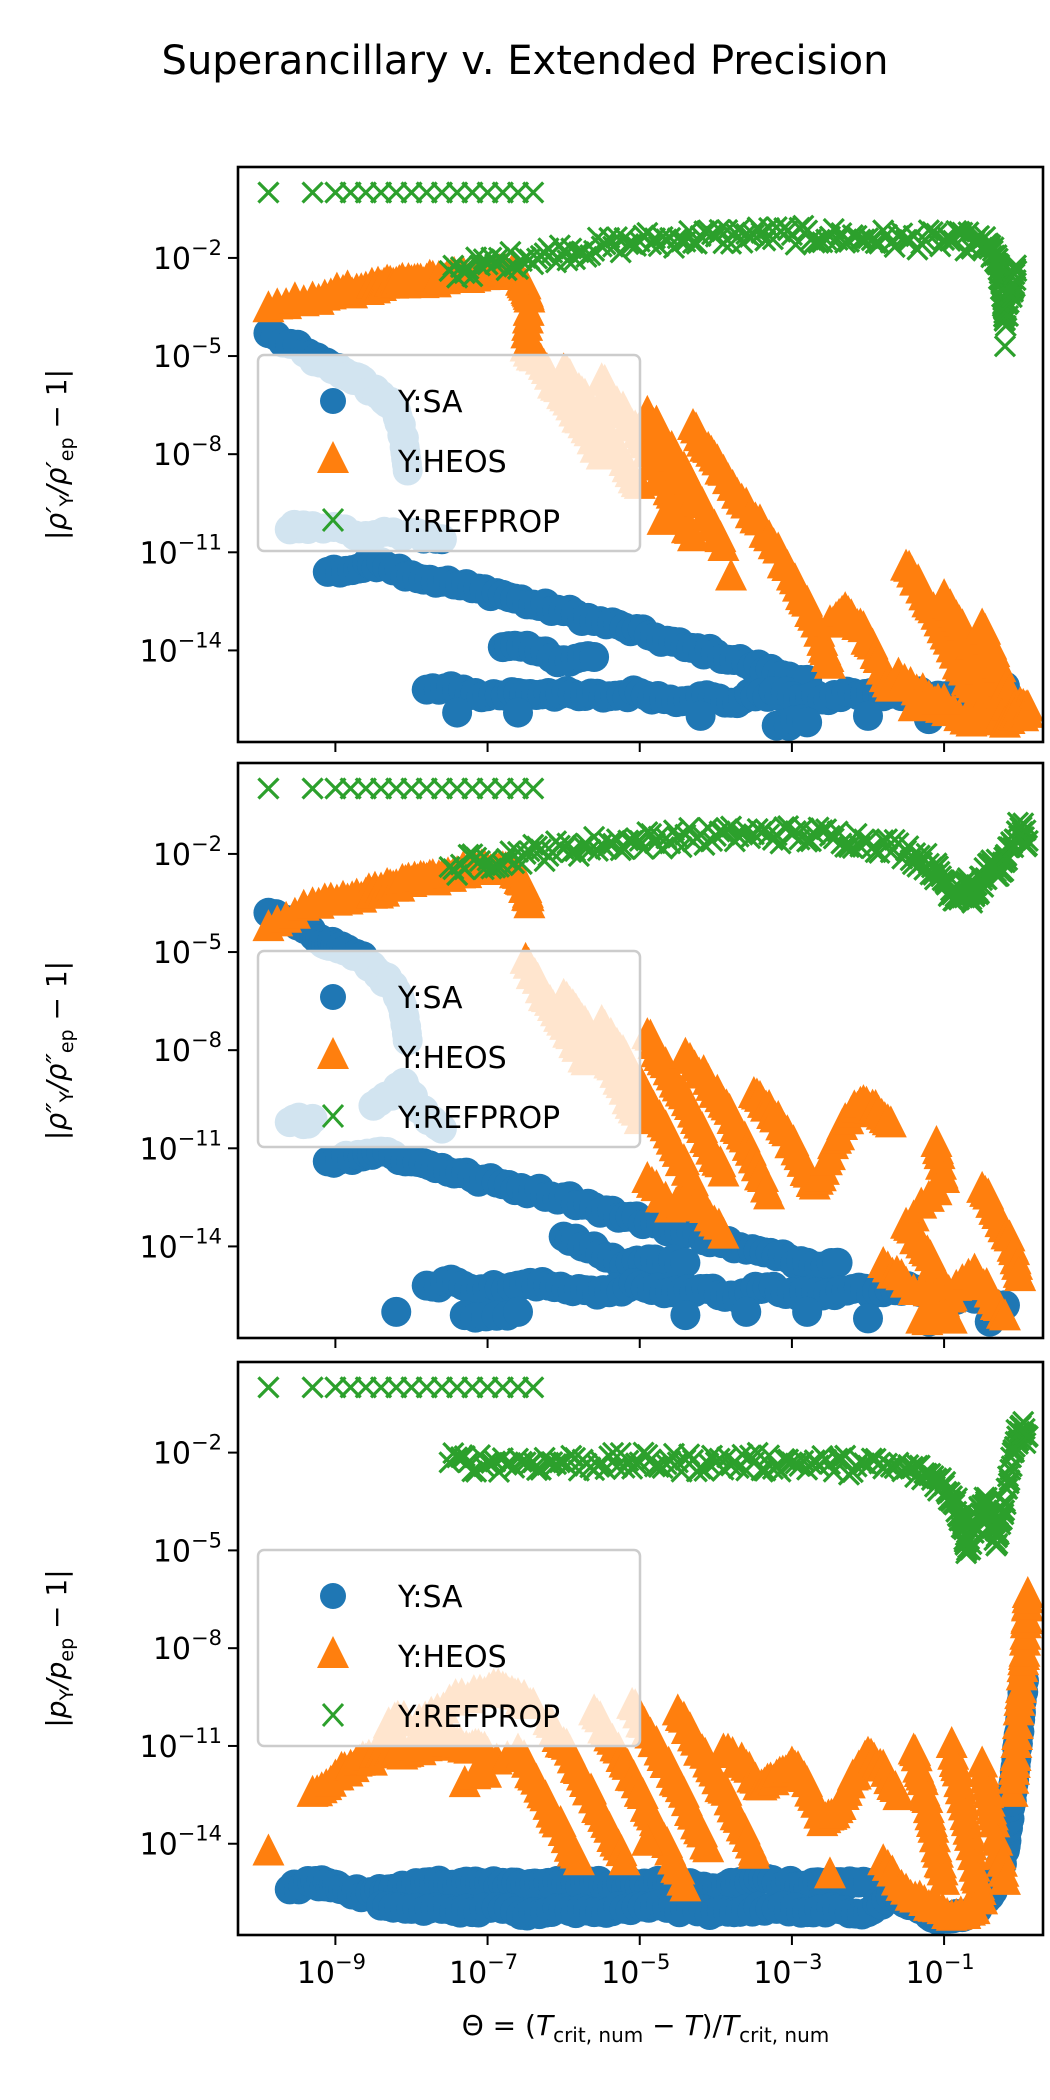 This screenshot has width=1050, height=2100. What do you see at coordinates (331, 1970) in the screenshot?
I see `x-tick-label: 10⁻⁹` at bounding box center [331, 1970].